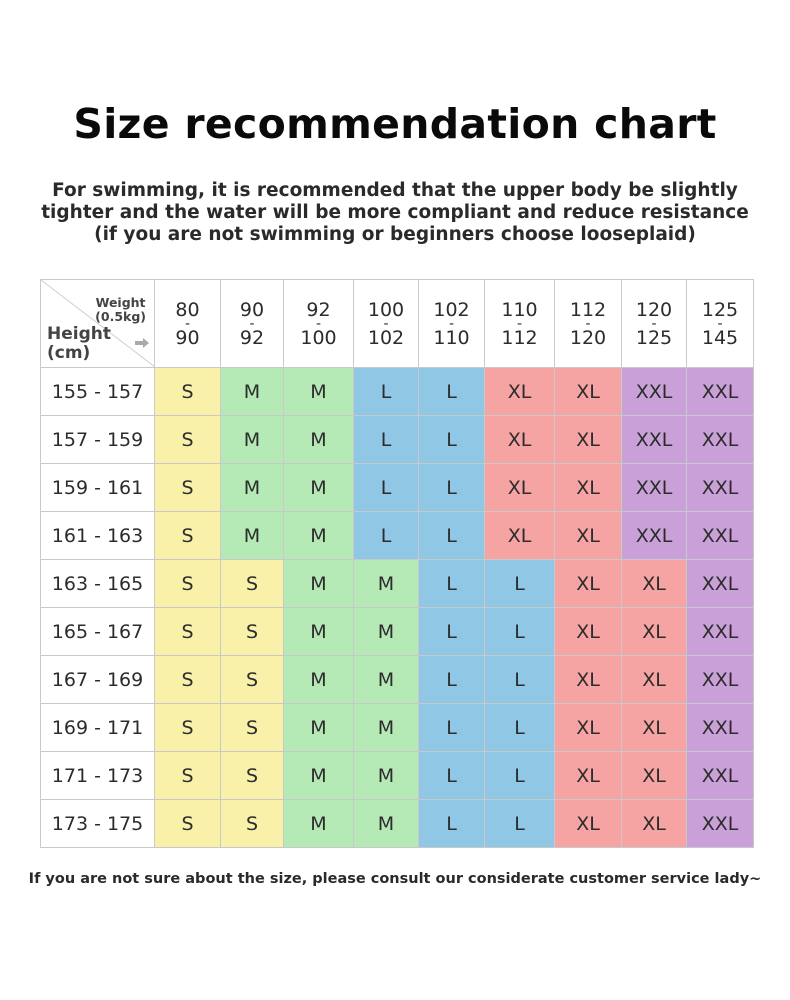  I want to click on table-row: 167 - 169 S S M M L L XL XL XXL, so click(397, 679).